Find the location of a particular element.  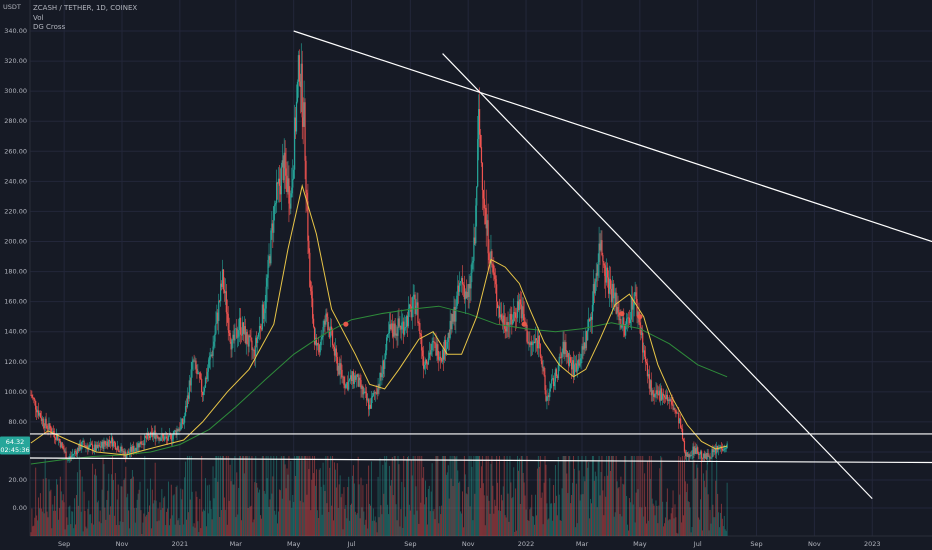

price-tick-label: 140.00 is located at coordinates (15, 332).